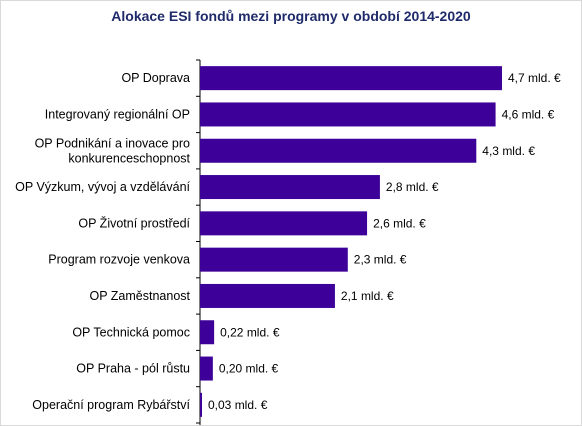  I want to click on category-label: OP Doprava, so click(155, 78).